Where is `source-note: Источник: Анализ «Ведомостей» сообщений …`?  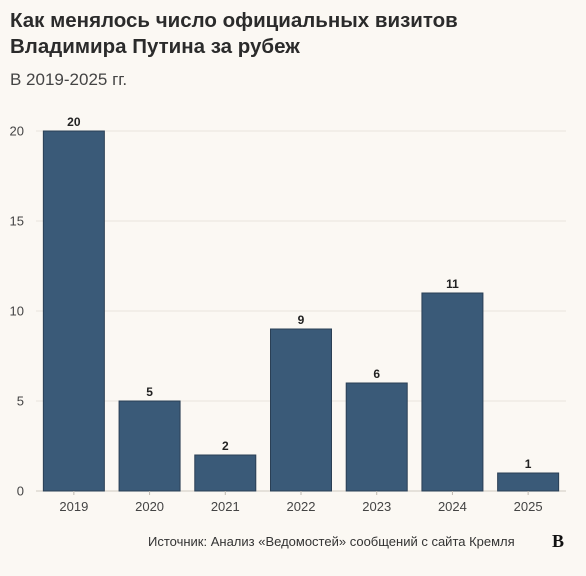
source-note: Источник: Анализ «Ведомостей» сообщений … is located at coordinates (331, 541).